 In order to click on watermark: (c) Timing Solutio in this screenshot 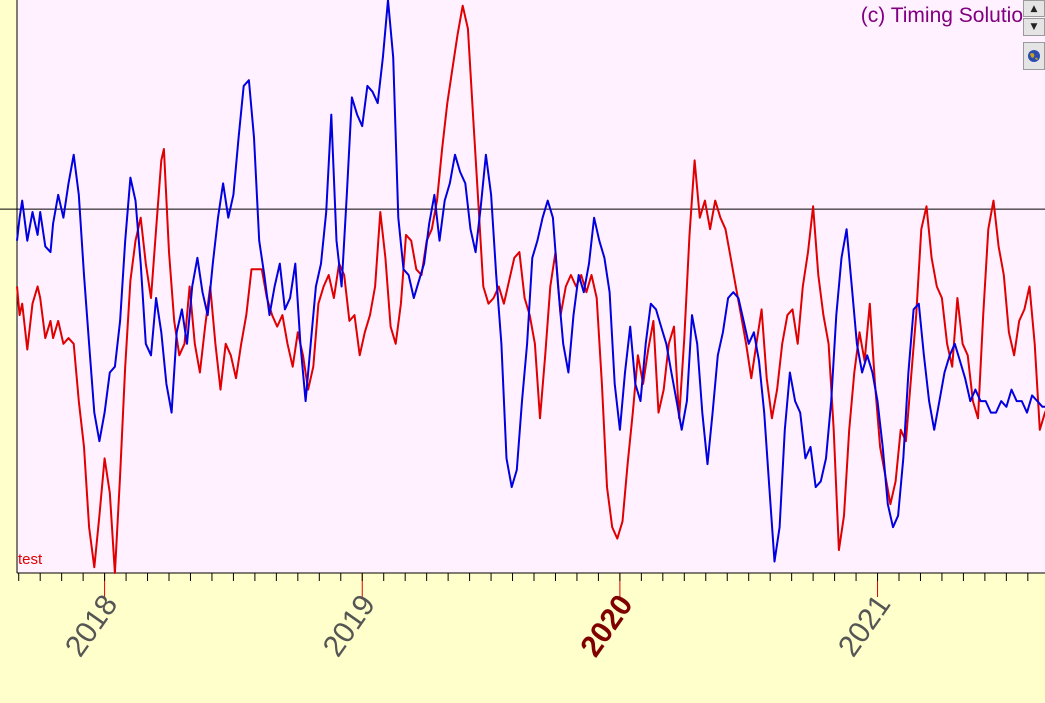, I will do `click(942, 16)`.